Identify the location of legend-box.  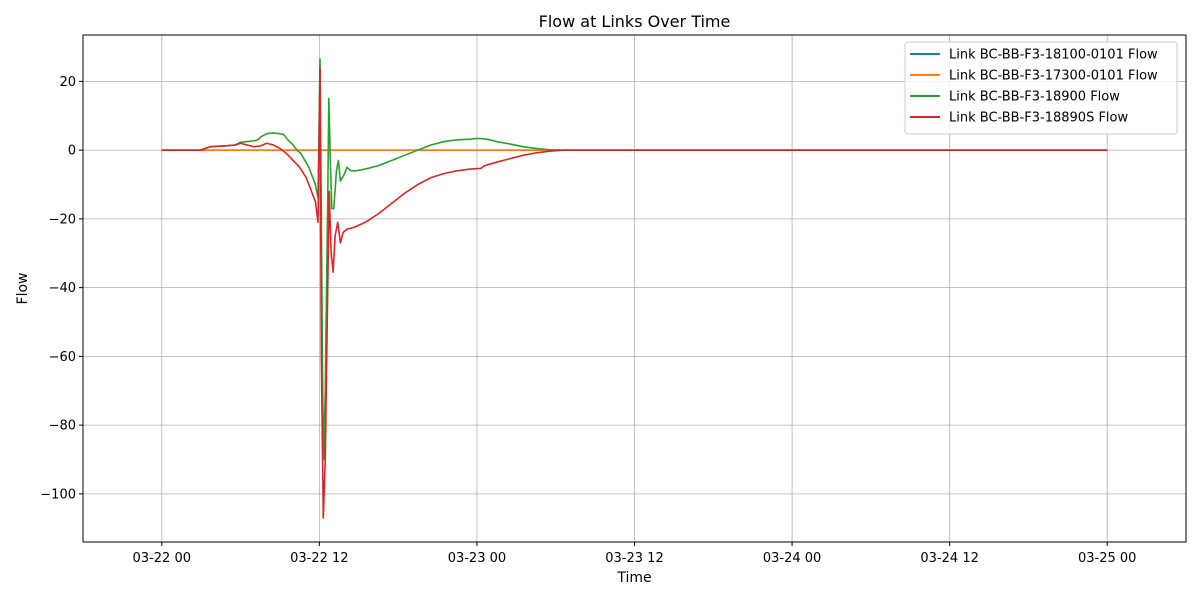
(1041, 88).